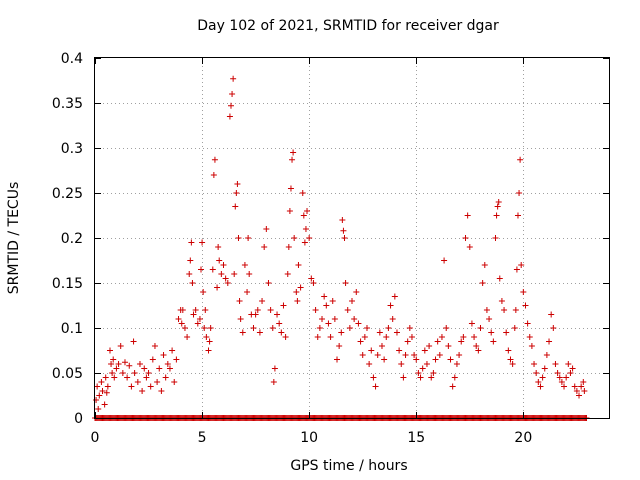 This screenshot has width=640, height=480. I want to click on x-tick-labels: 0 5 10 15 20, so click(312, 438).